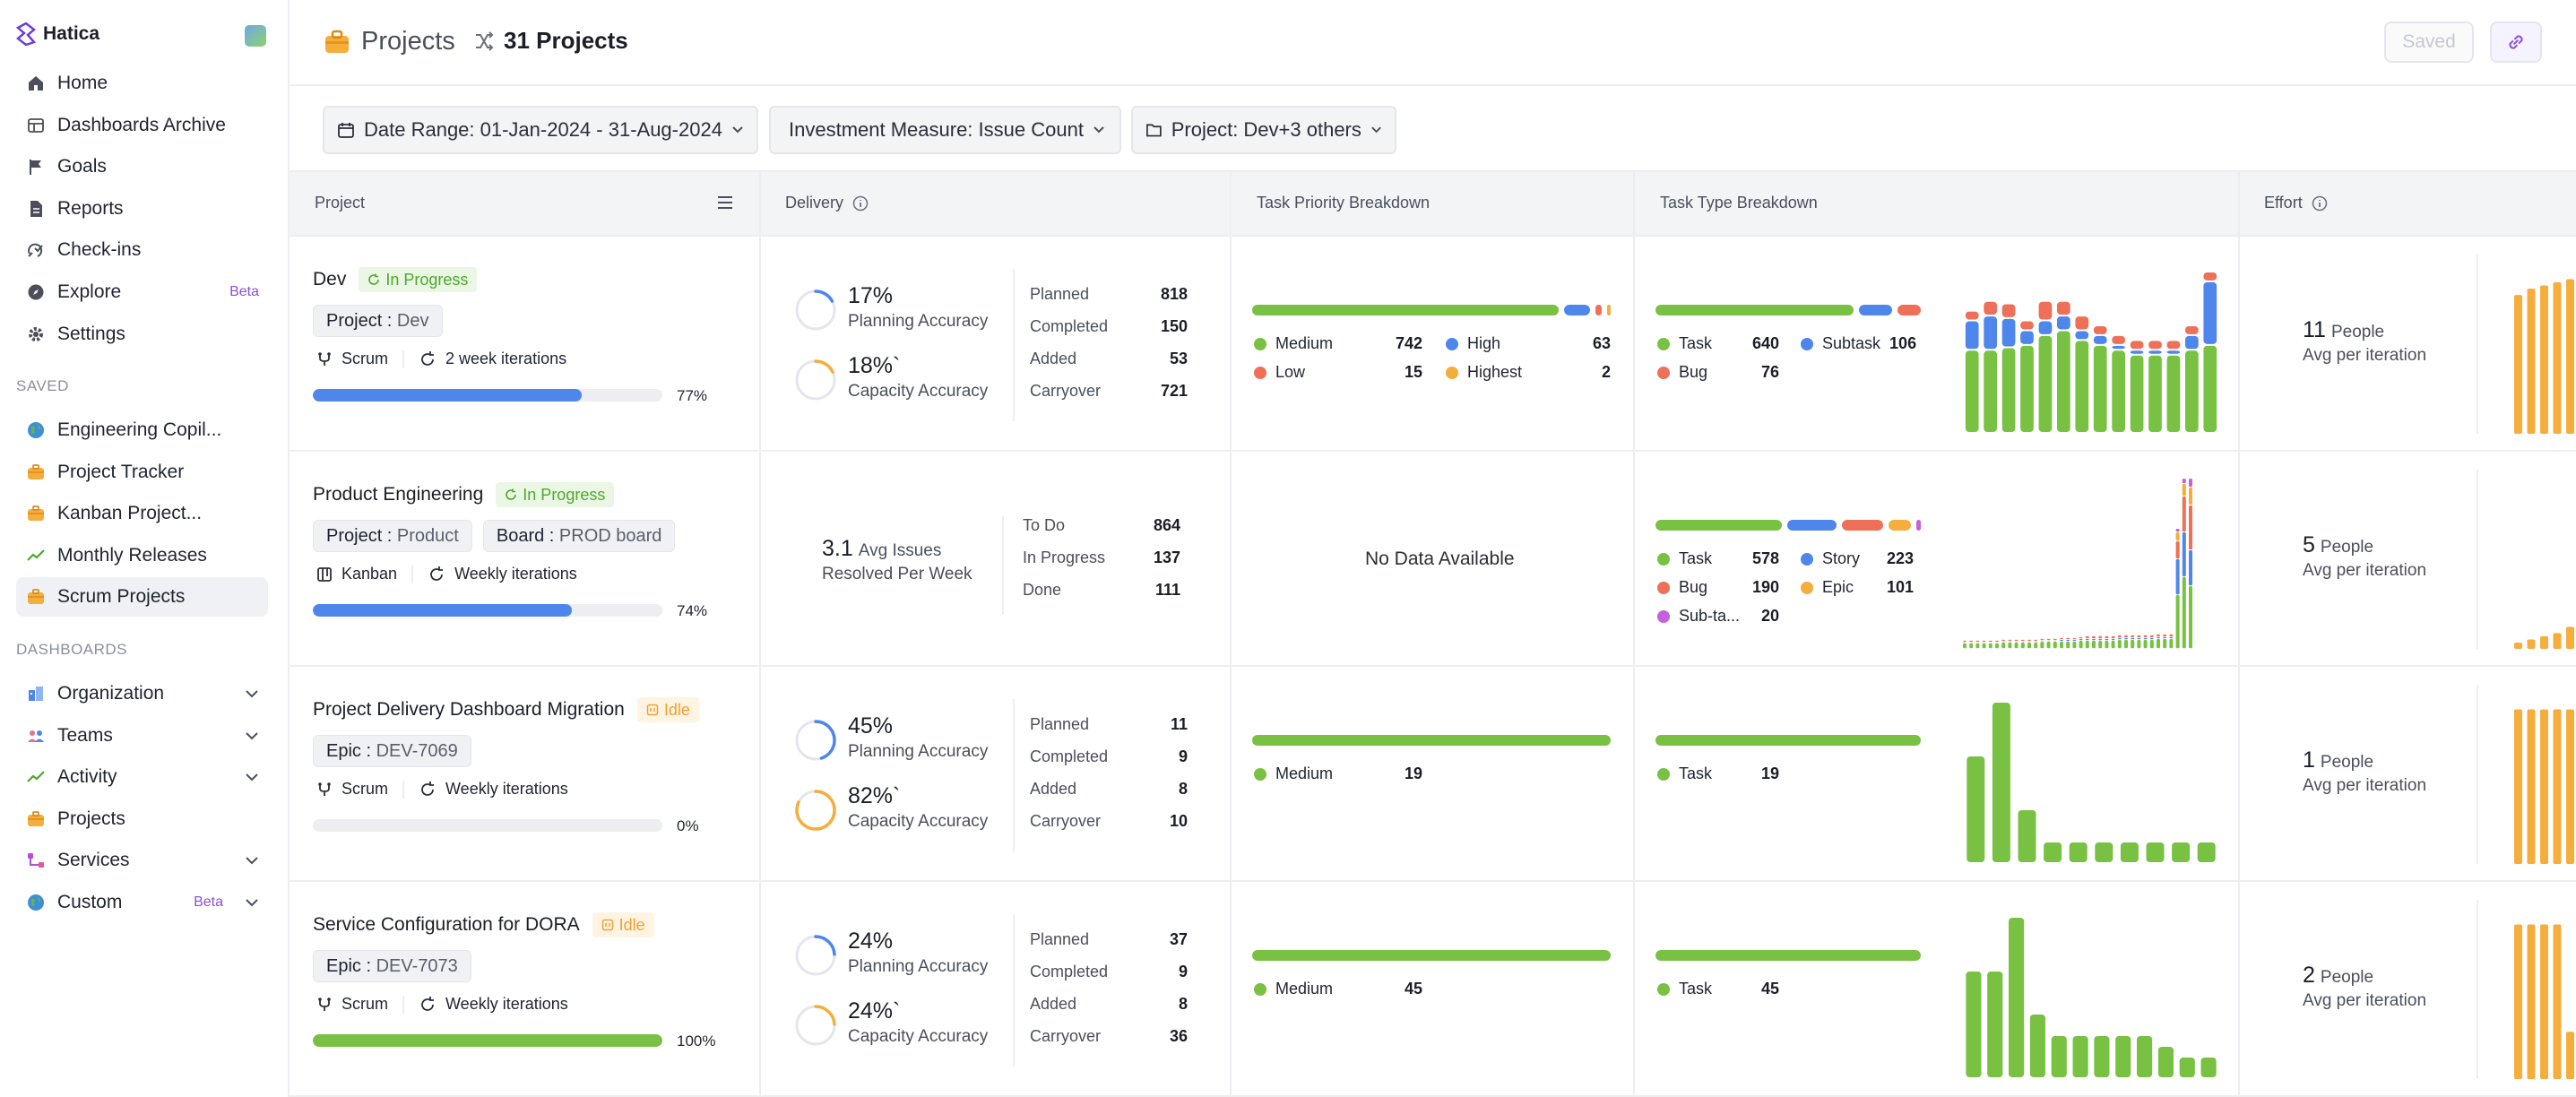 This screenshot has height=1097, width=2576. I want to click on sidebar-item-monthly-releases: Monthly Releases, so click(142, 555).